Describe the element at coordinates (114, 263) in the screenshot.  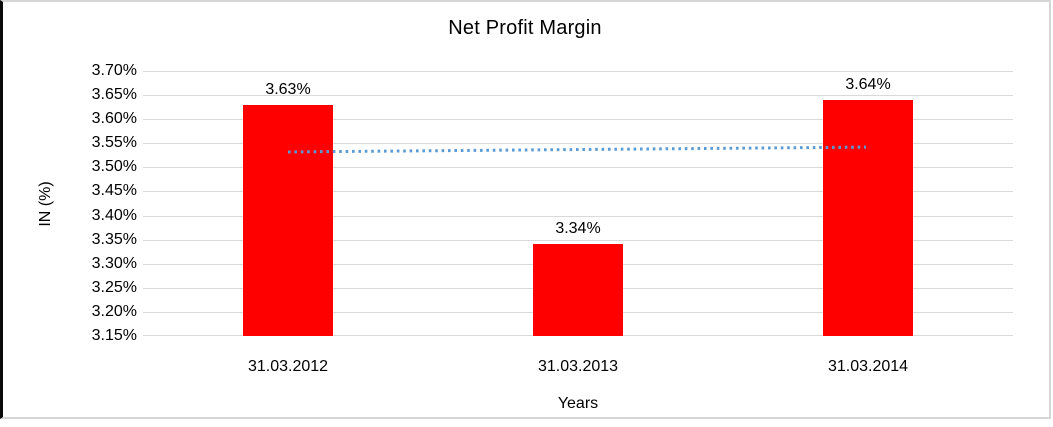
I see `y-tick-label: 3.30%` at that location.